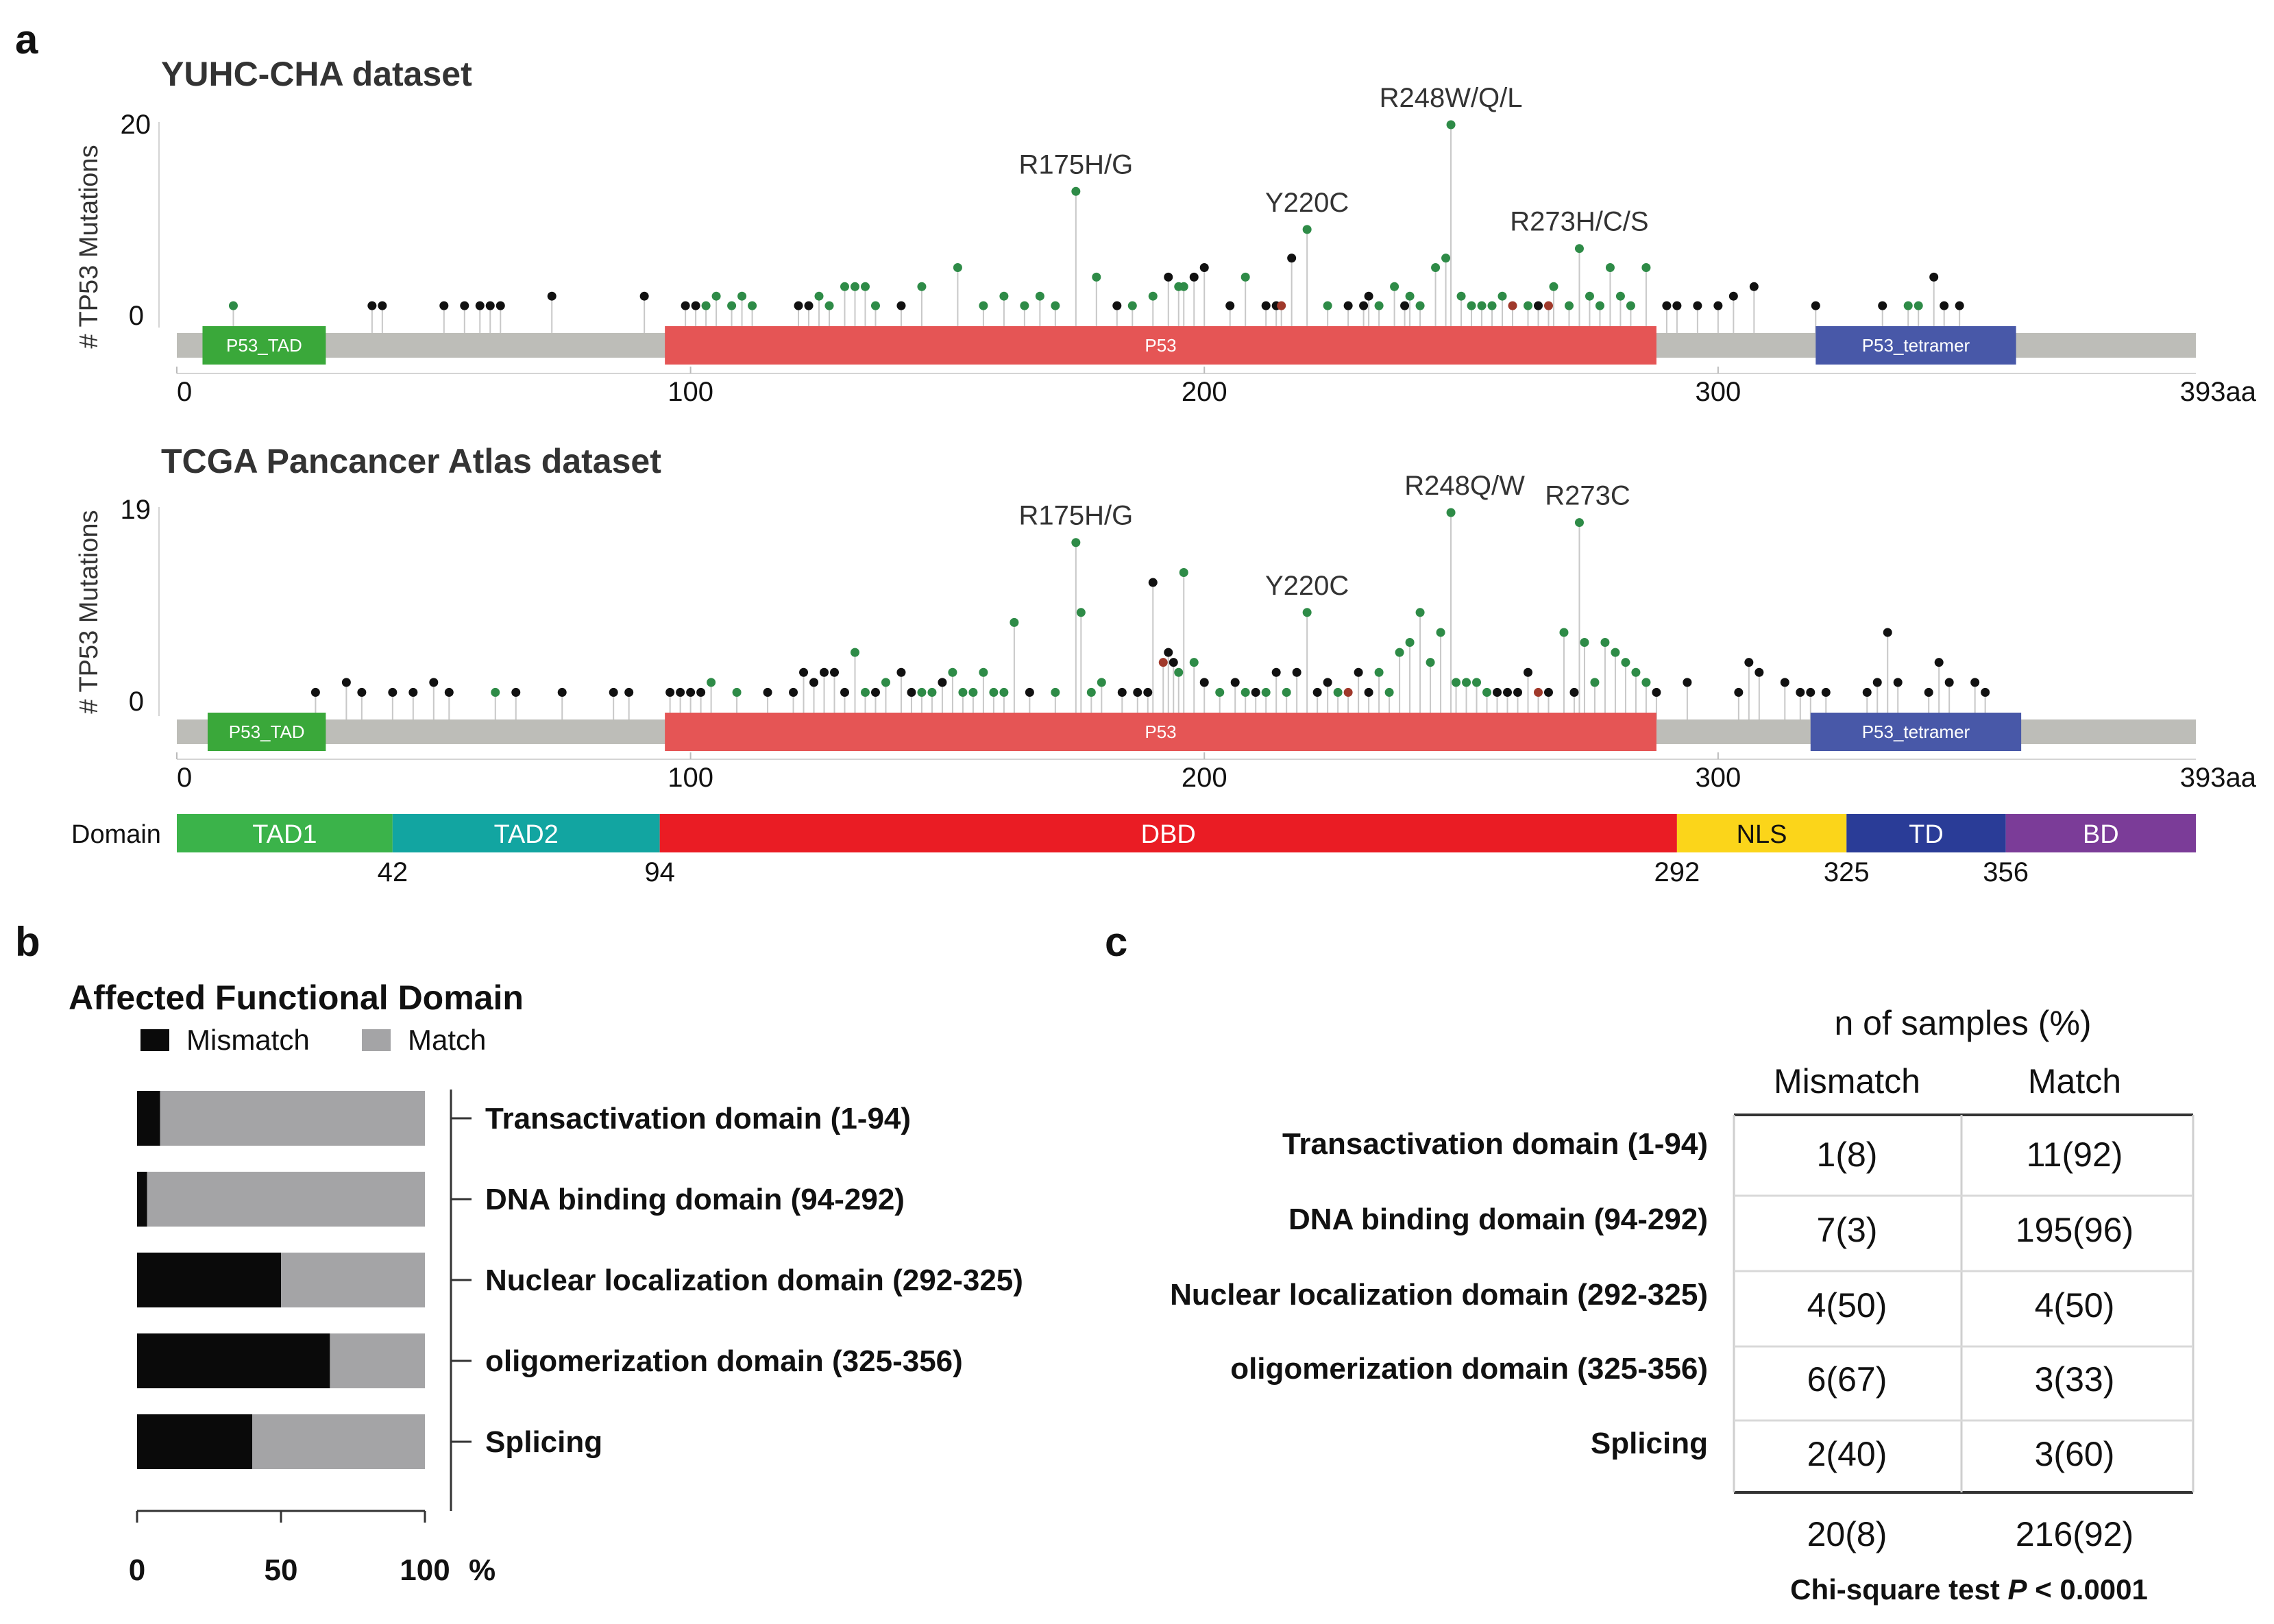 This screenshot has height=1624, width=2274. I want to click on legend-swatch-match, so click(376, 1040).